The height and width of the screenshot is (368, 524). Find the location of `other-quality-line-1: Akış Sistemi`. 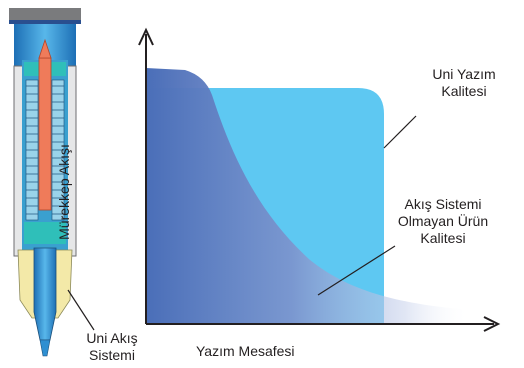

other-quality-line-1: Akış Sistemi is located at coordinates (443, 204).